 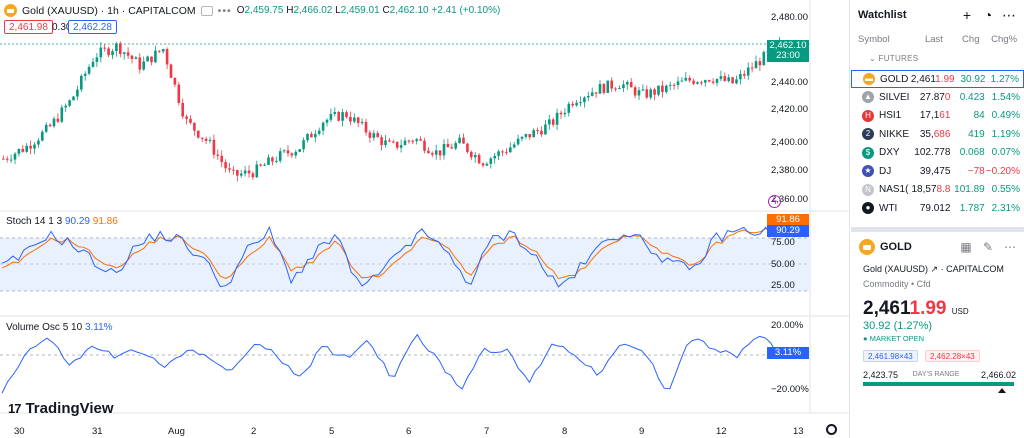 I want to click on col-chgpct: Chg%, so click(x=1004, y=39).